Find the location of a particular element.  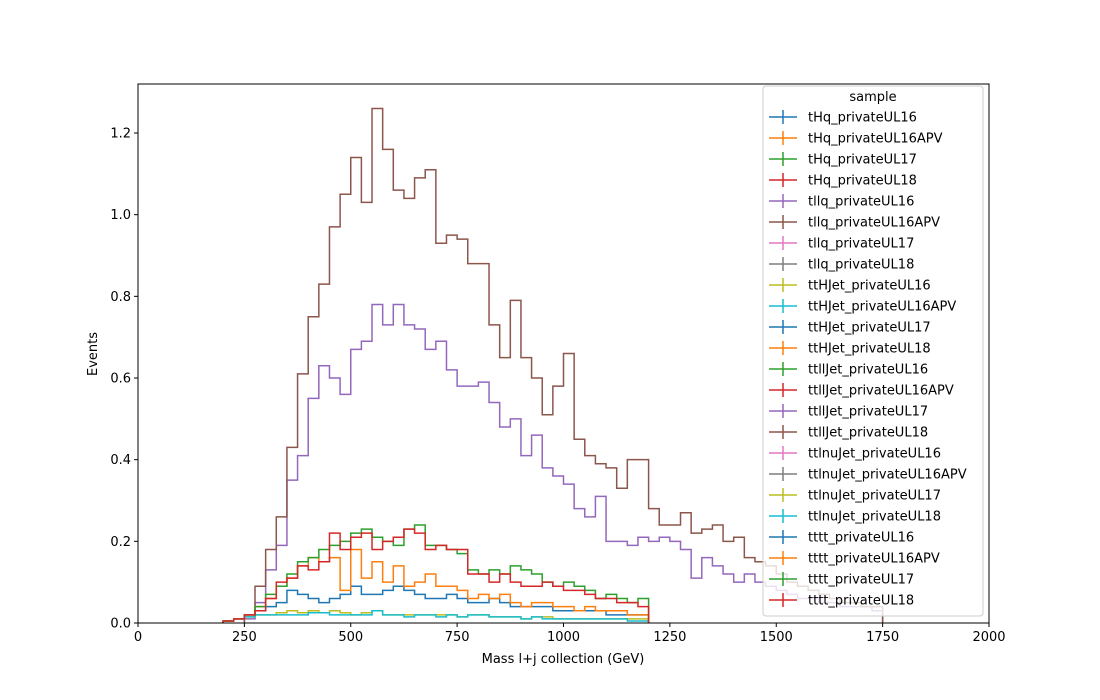

legend-item: tHq_privateUL18 is located at coordinates (843, 181).